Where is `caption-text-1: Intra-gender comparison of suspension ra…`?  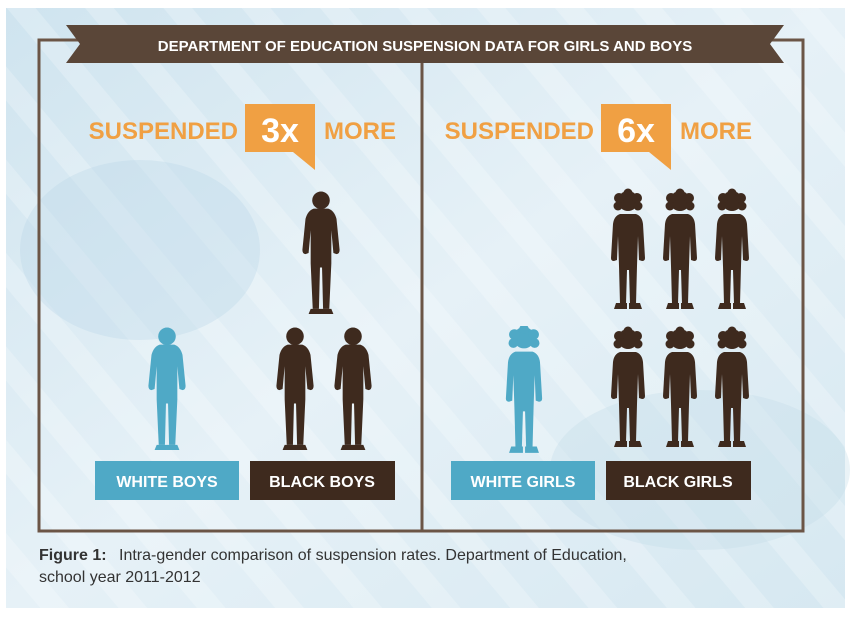
caption-text-1: Intra-gender comparison of suspension ra… is located at coordinates (373, 555).